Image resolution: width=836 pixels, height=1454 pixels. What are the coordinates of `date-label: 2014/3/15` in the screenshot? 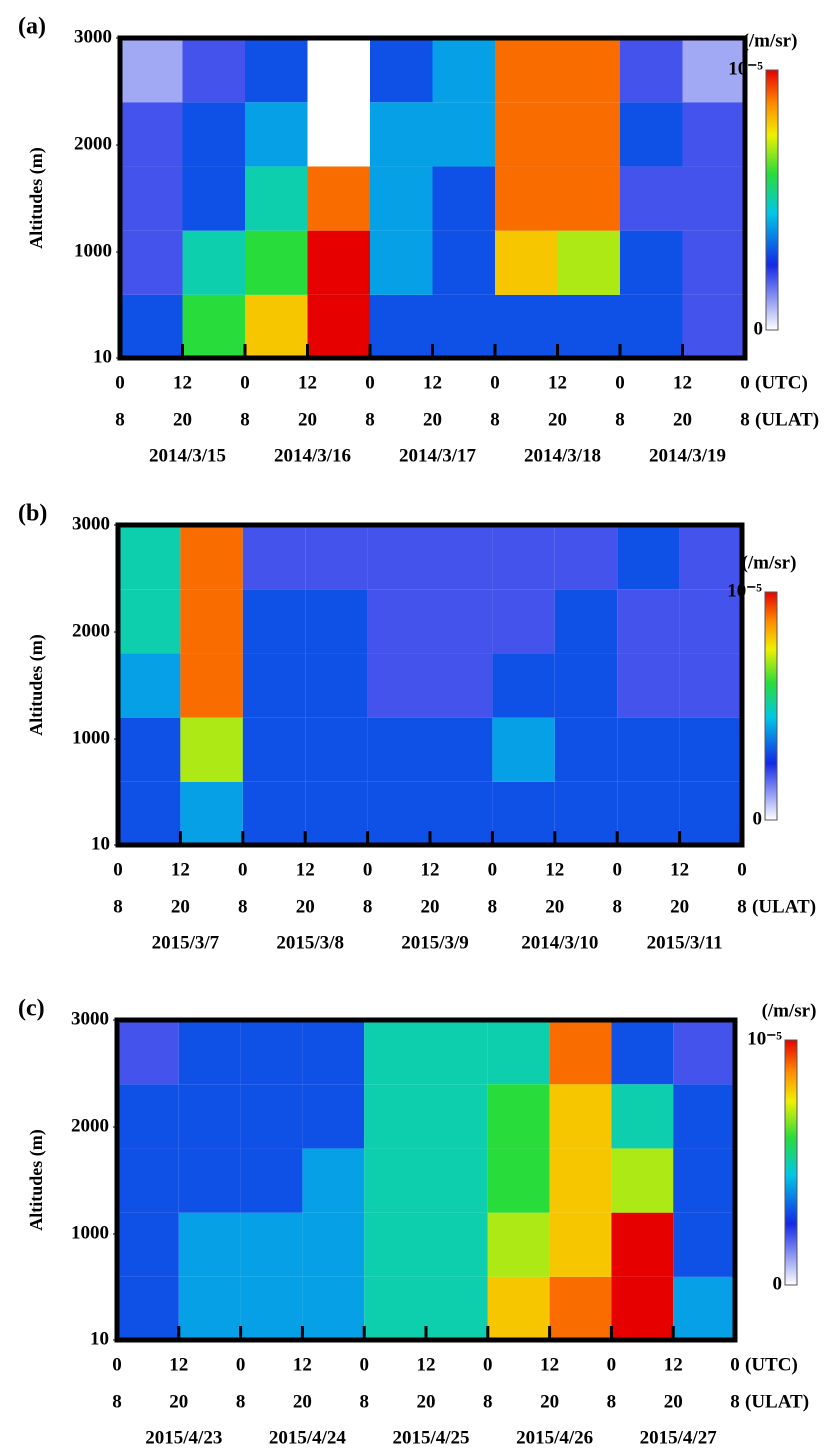 It's located at (187, 455).